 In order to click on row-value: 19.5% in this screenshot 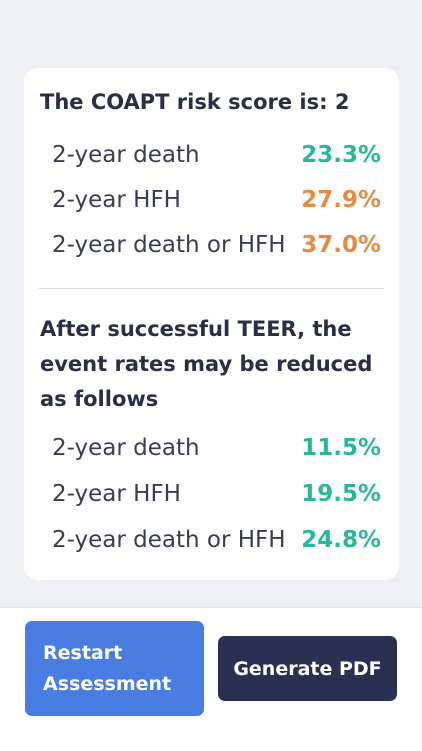, I will do `click(341, 494)`.